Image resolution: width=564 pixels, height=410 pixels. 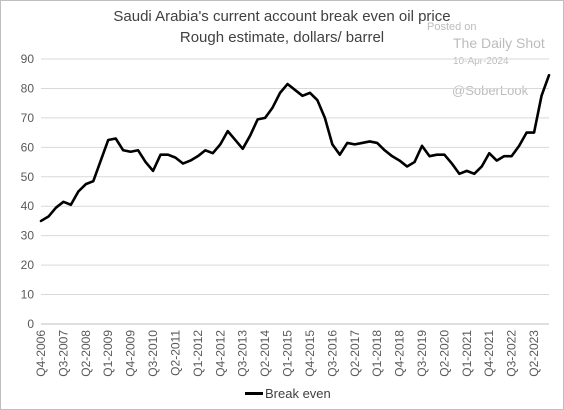 I want to click on y-tick-label: 50, so click(x=28, y=177).